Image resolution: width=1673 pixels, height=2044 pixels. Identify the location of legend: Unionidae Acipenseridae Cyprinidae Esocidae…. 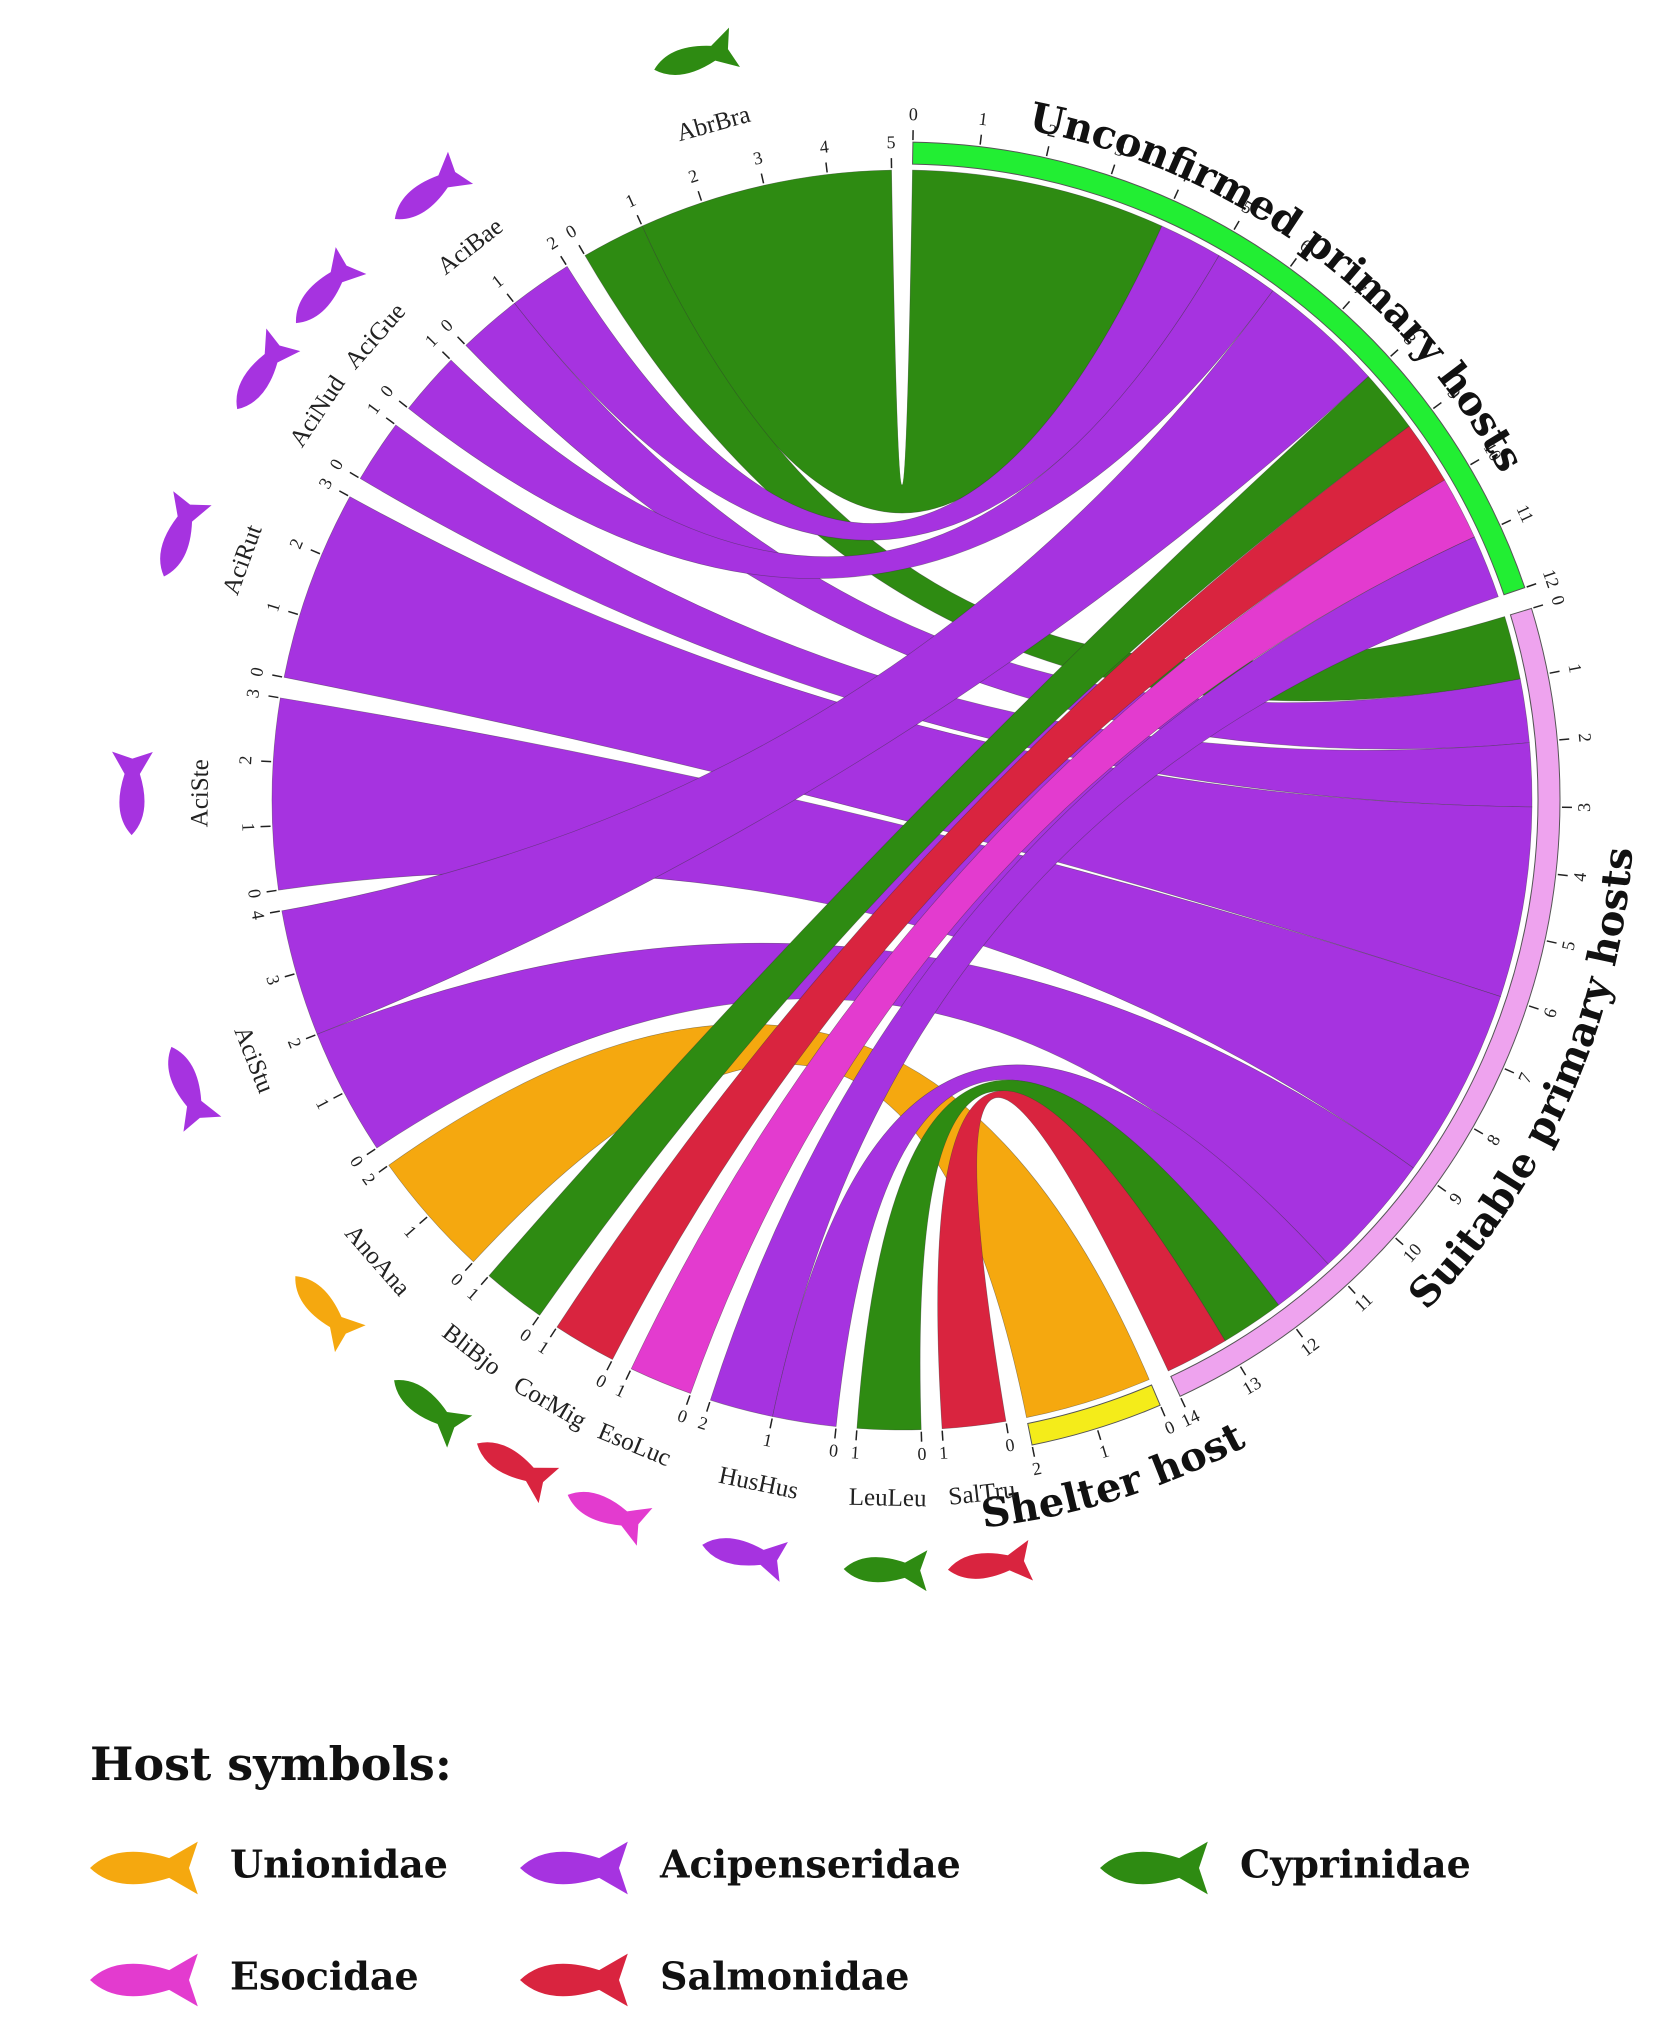
(780, 1924).